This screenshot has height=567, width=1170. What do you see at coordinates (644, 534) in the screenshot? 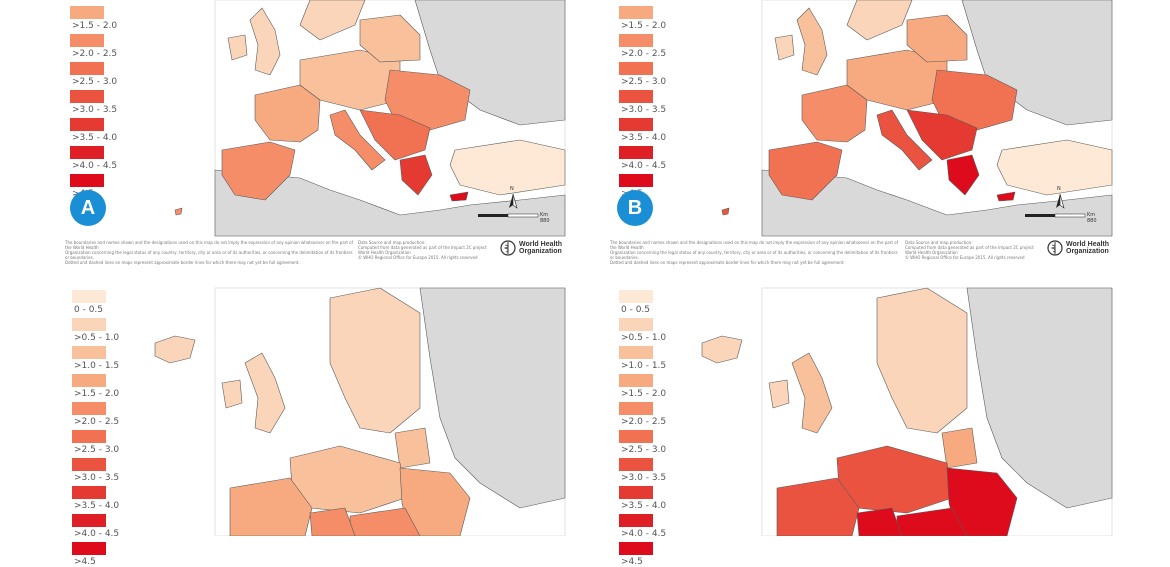
I see `legend-label: >4.0 - 4.5` at bounding box center [644, 534].